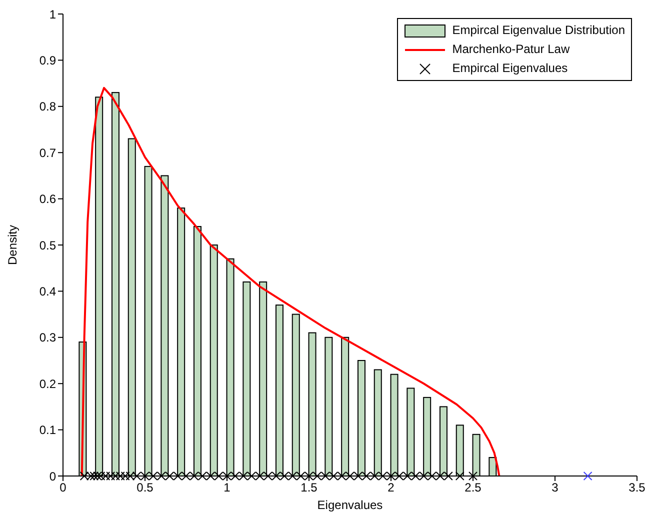 This screenshot has height=513, width=650. I want to click on y-tick-label: 0.4, so click(47, 291).